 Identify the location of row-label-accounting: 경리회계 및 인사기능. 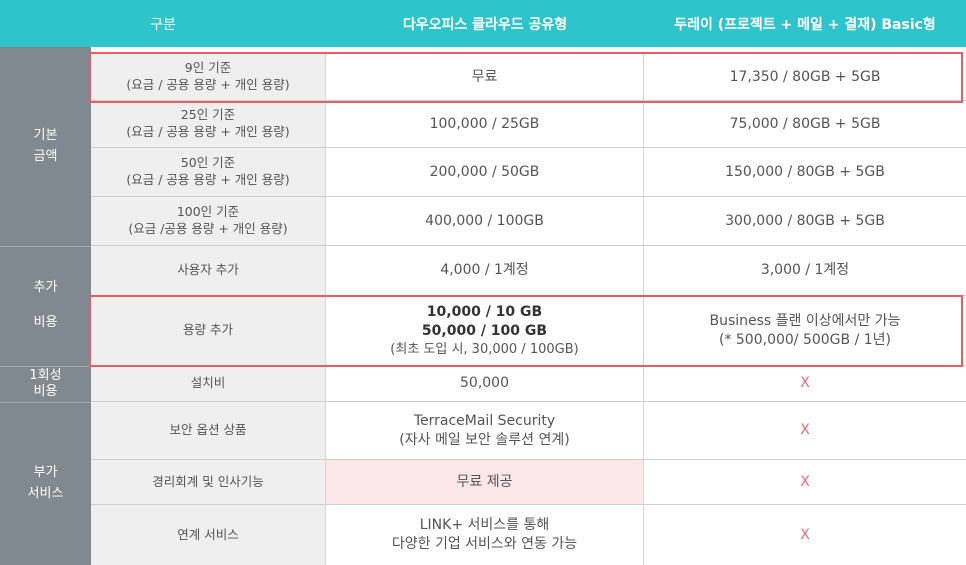
(208, 482).